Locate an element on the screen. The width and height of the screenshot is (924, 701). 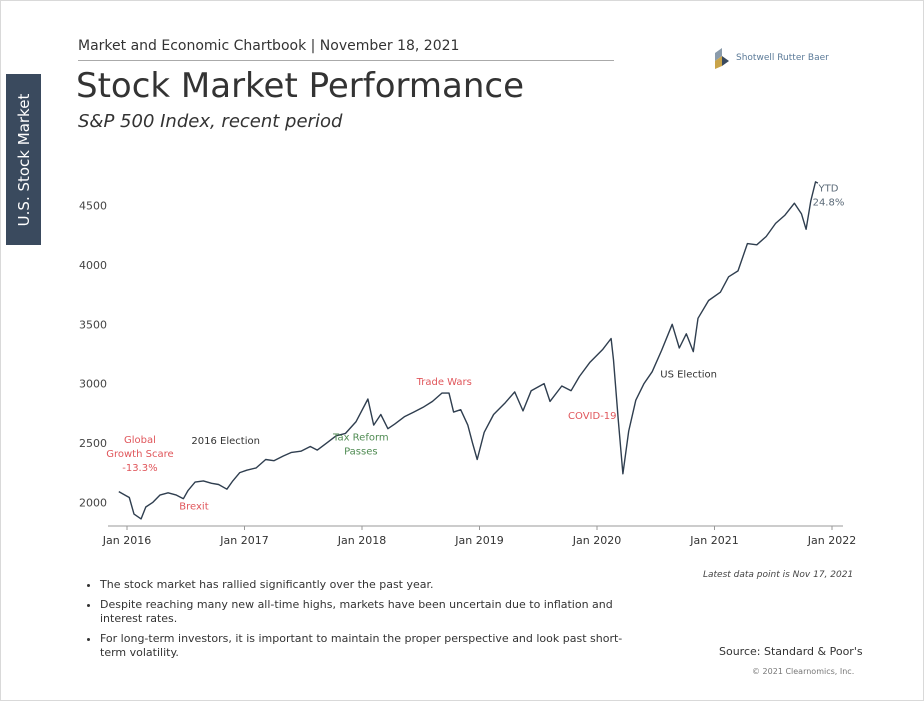
annotation-label: 2016 Election is located at coordinates (225, 441).